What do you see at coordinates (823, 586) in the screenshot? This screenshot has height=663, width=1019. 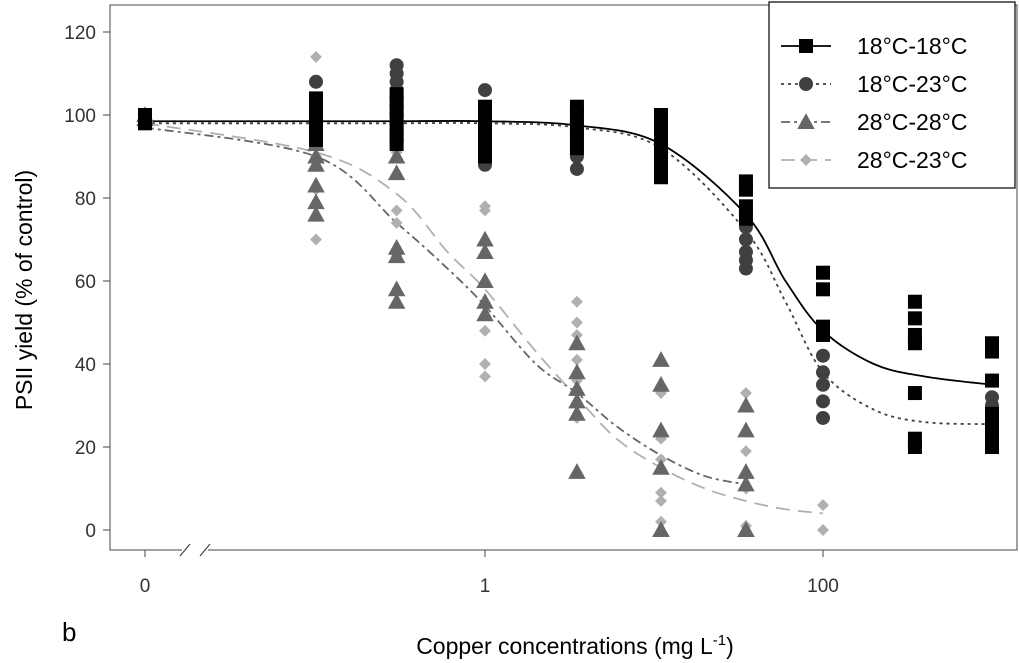 I see `x-tick-label: 100` at bounding box center [823, 586].